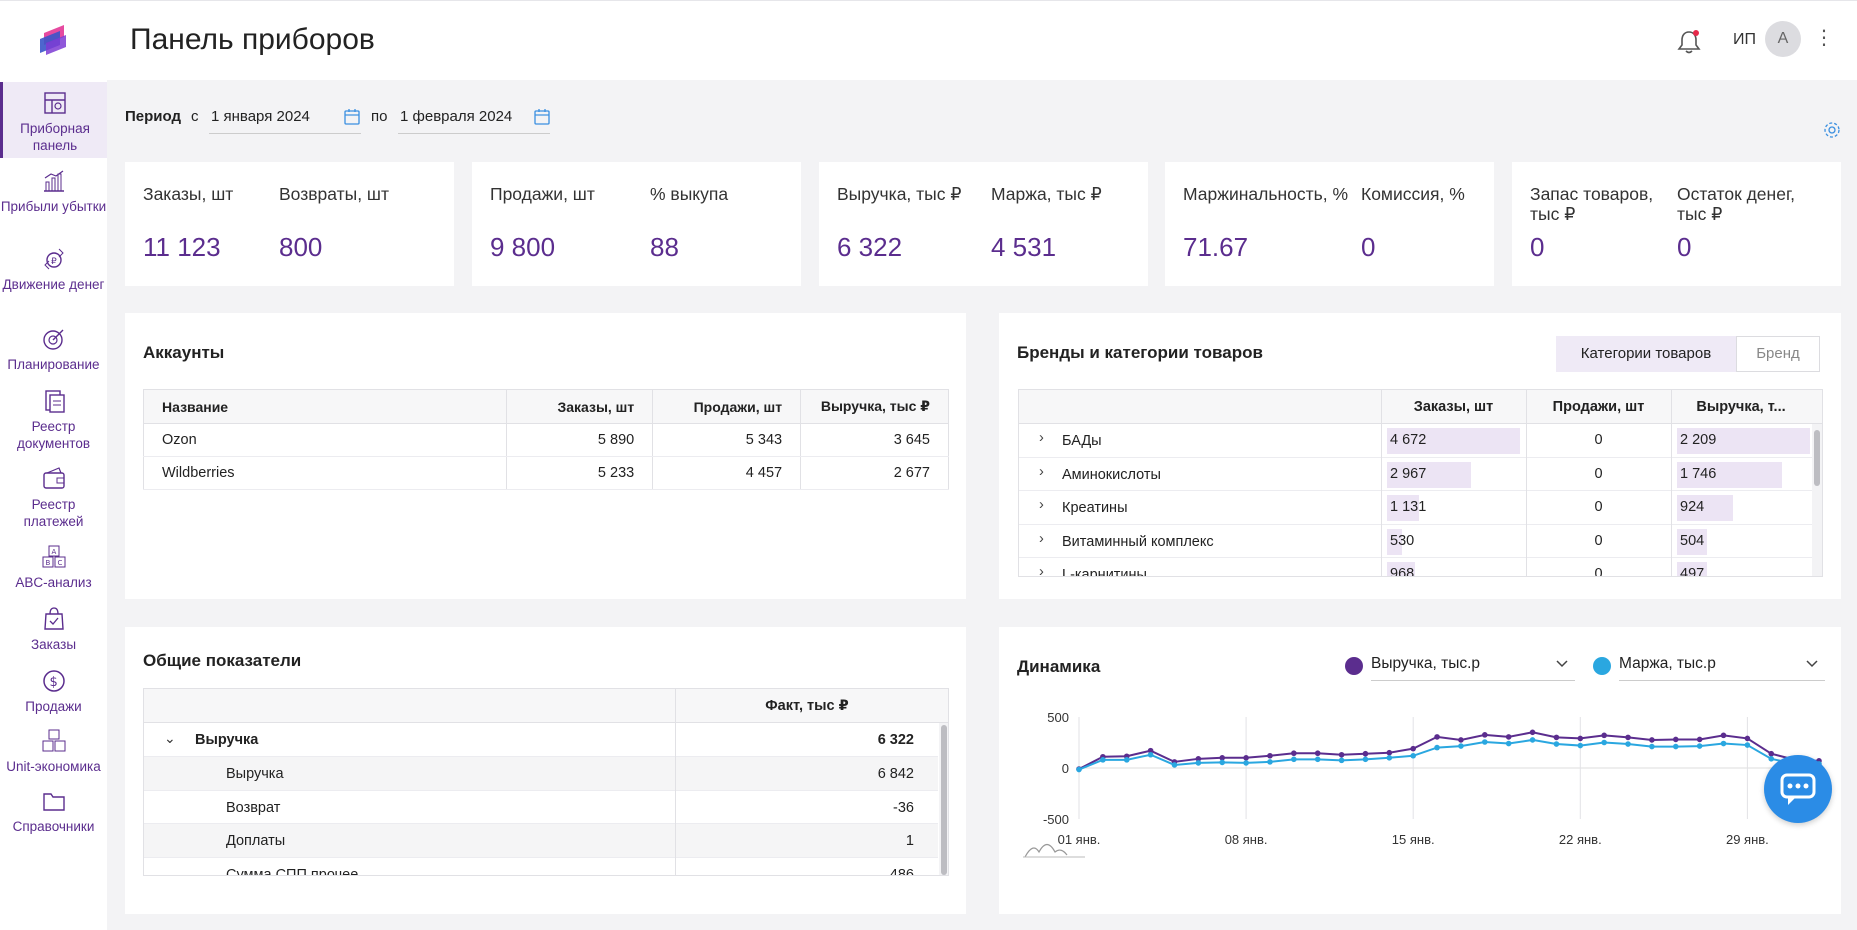 The height and width of the screenshot is (930, 1857). What do you see at coordinates (54, 41) in the screenshot?
I see `logo-icon` at bounding box center [54, 41].